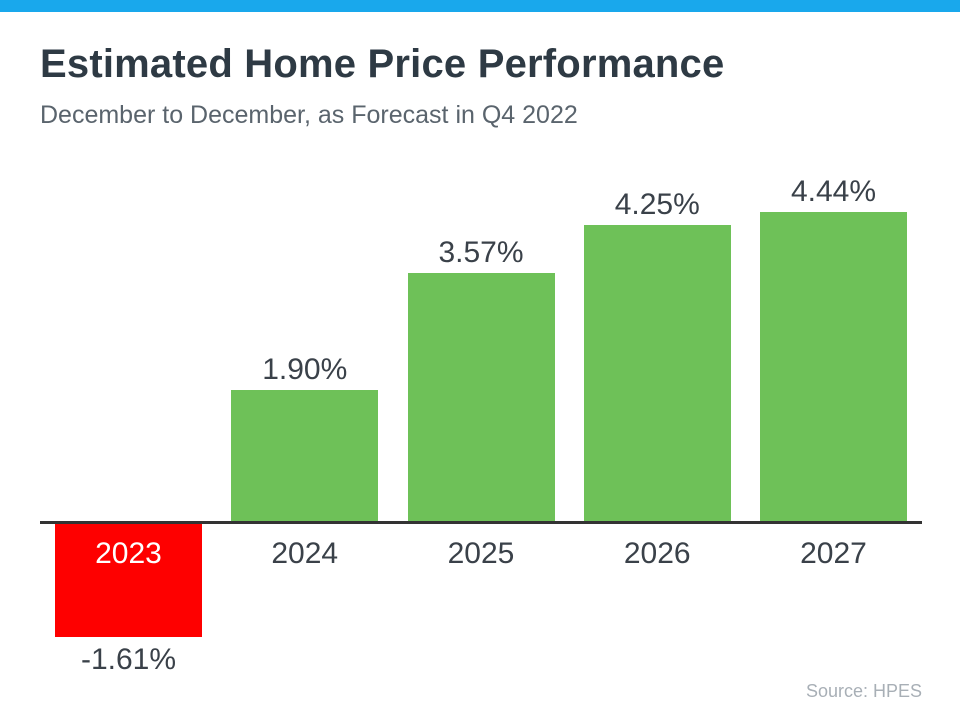 Image resolution: width=960 pixels, height=720 pixels. I want to click on bar-value-label-2027: 4.44%, so click(833, 191).